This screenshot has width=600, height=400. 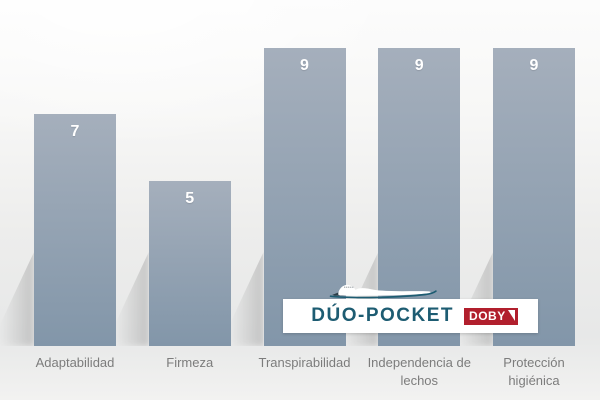 What do you see at coordinates (75, 362) in the screenshot?
I see `category-label: Adaptabilidad` at bounding box center [75, 362].